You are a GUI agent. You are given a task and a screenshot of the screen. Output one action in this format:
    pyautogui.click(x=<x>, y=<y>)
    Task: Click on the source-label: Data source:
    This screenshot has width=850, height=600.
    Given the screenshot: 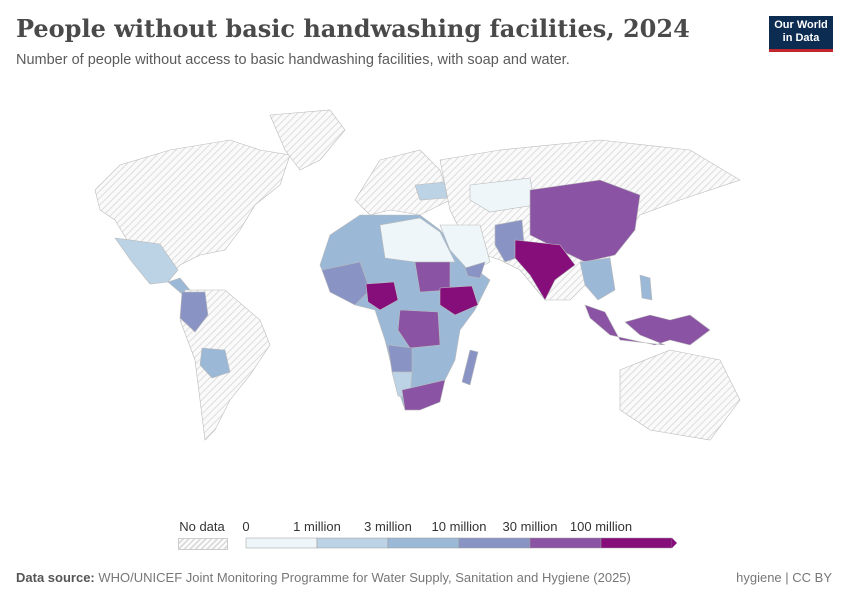 What is the action you would take?
    pyautogui.click(x=55, y=577)
    